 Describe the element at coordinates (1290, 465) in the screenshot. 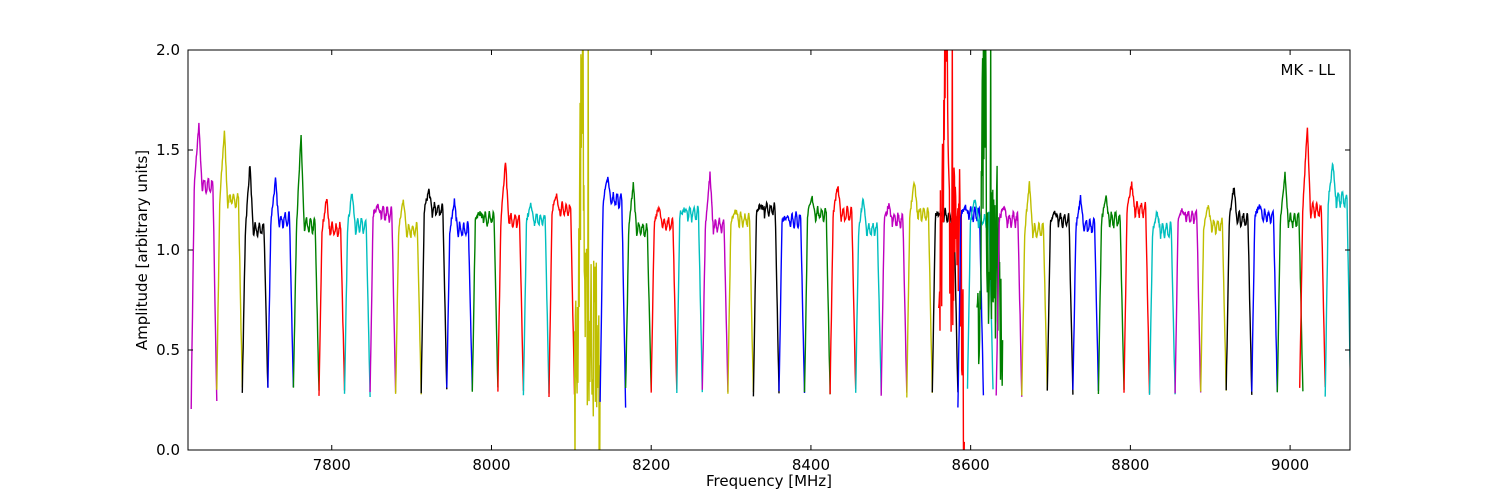

I see `x-tick-label: 9000` at that location.